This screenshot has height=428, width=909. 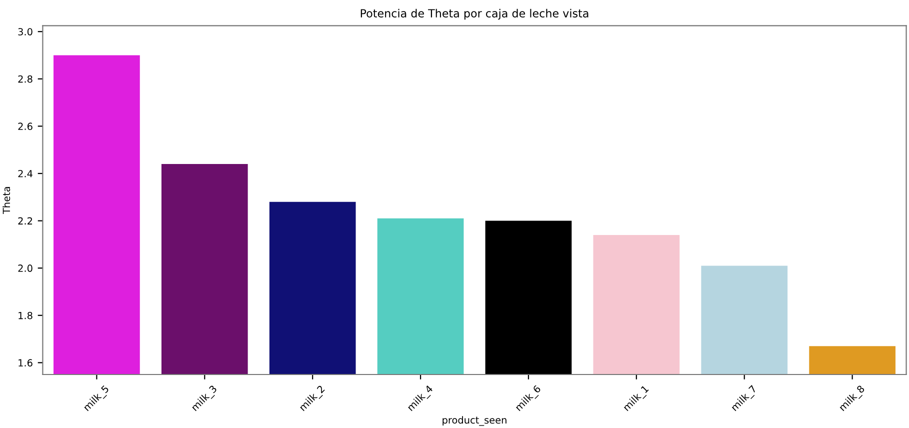 I want to click on y-tick-label: 2.8, so click(x=25, y=79).